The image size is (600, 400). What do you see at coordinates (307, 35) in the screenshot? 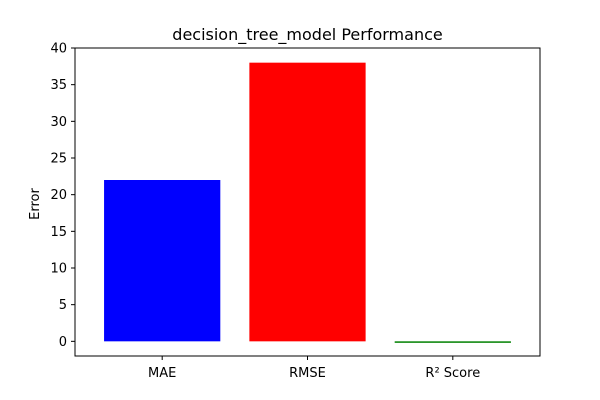
I see `chart-title: decision_tree_model Performance` at bounding box center [307, 35].